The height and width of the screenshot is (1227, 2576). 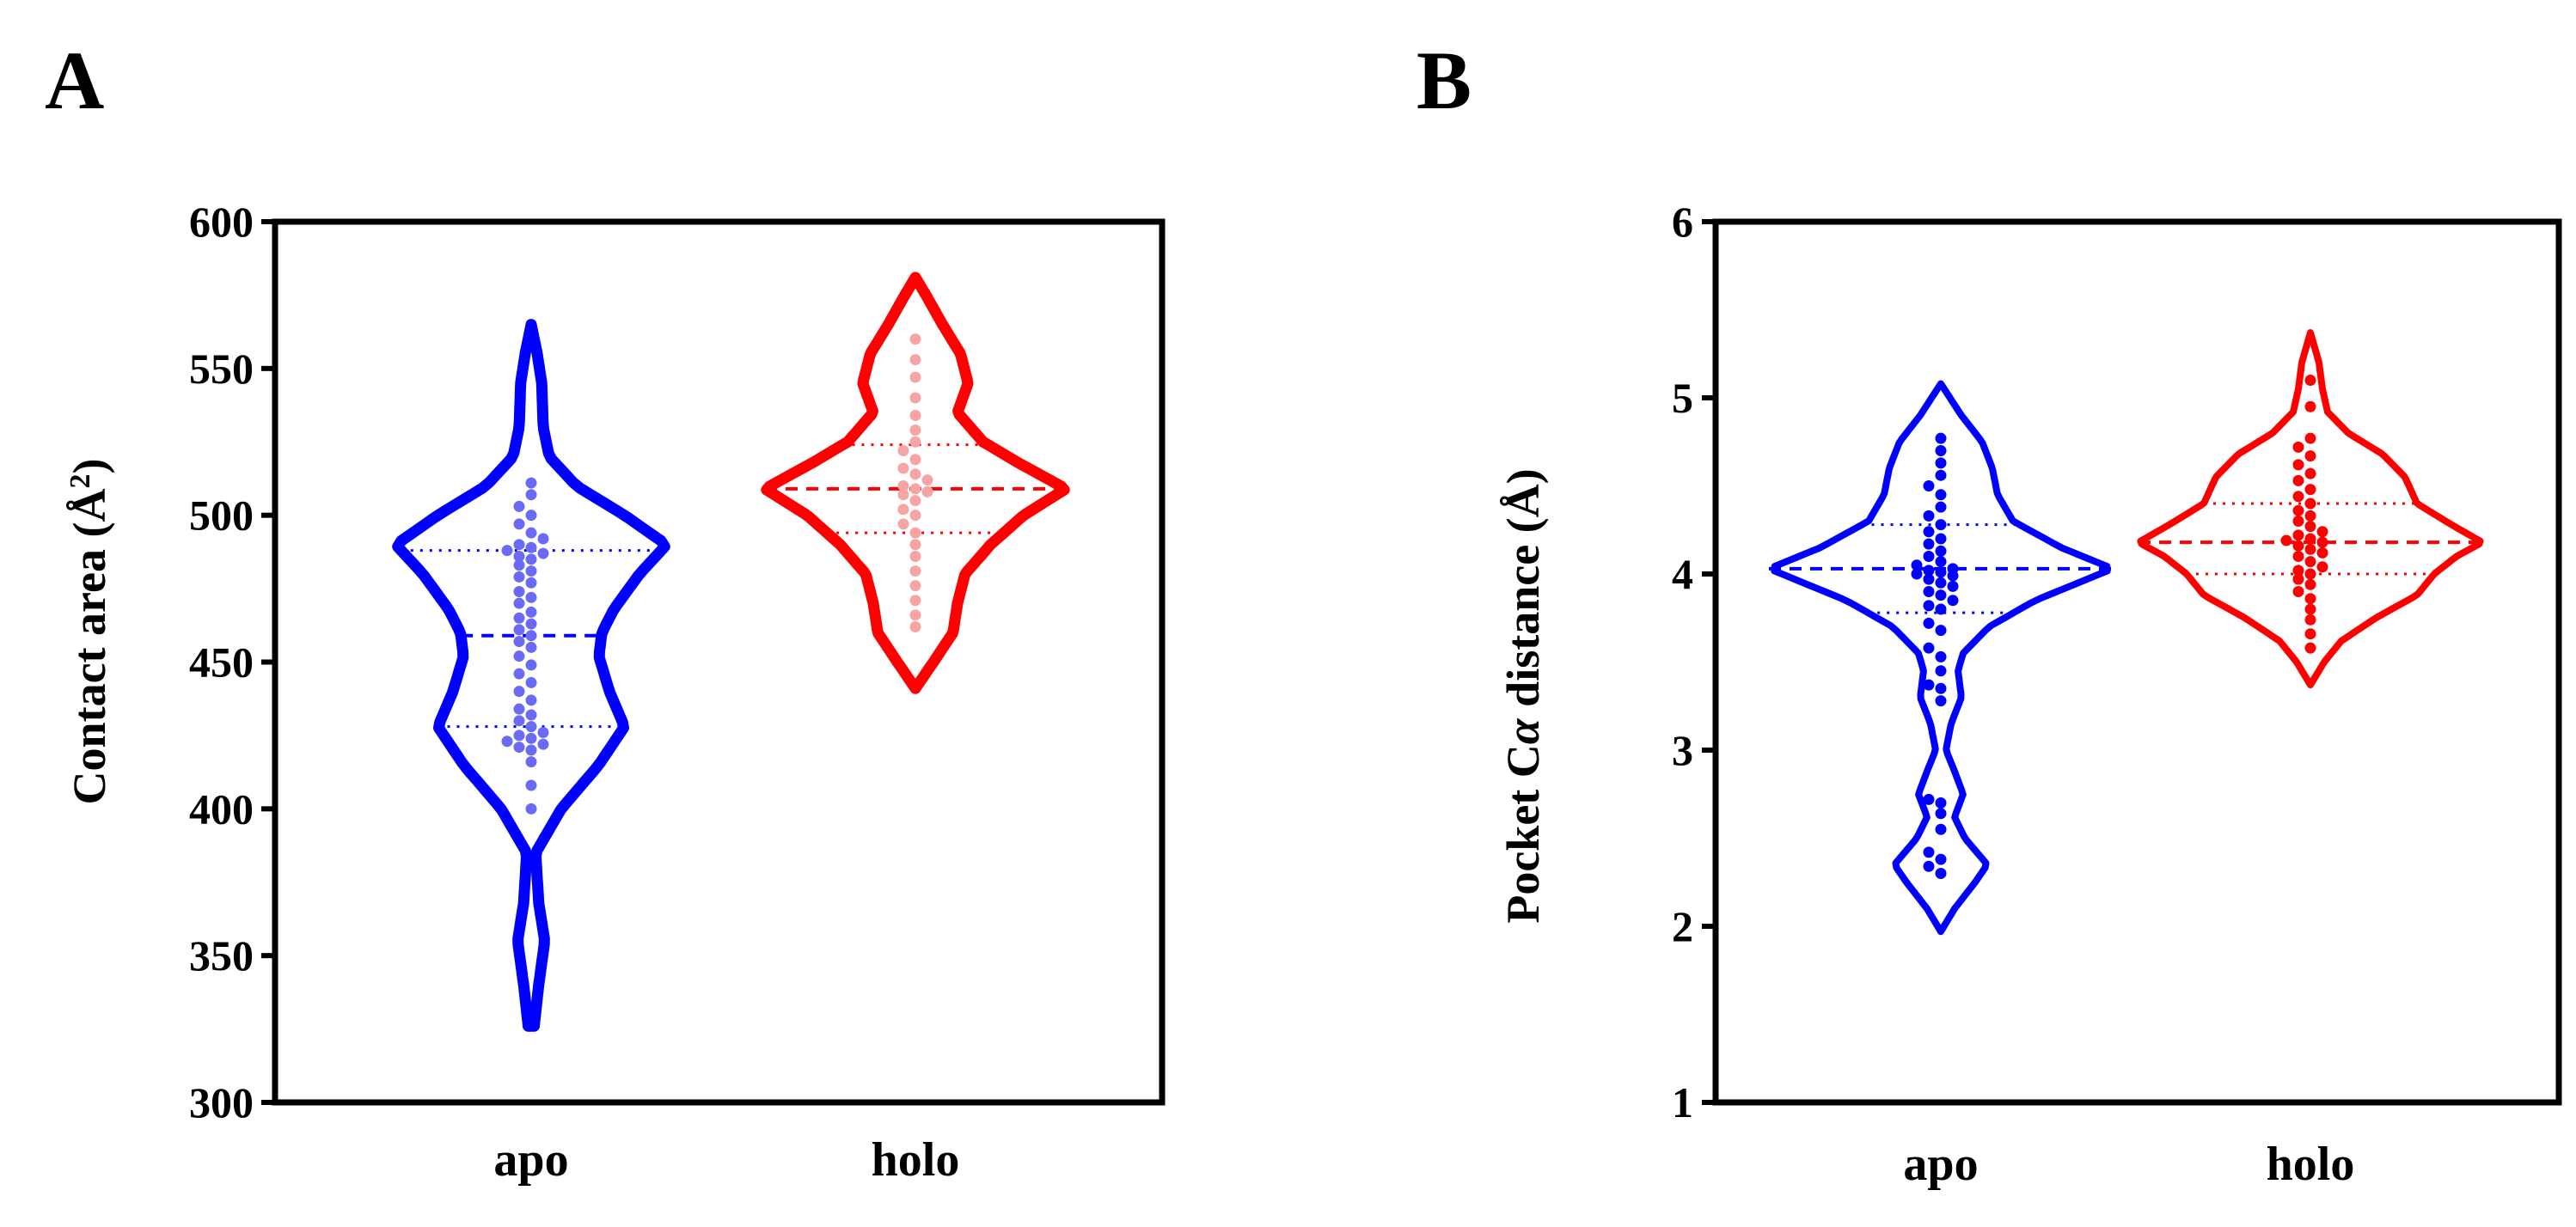 What do you see at coordinates (1682, 926) in the screenshot?
I see `y-tick-label: 2` at bounding box center [1682, 926].